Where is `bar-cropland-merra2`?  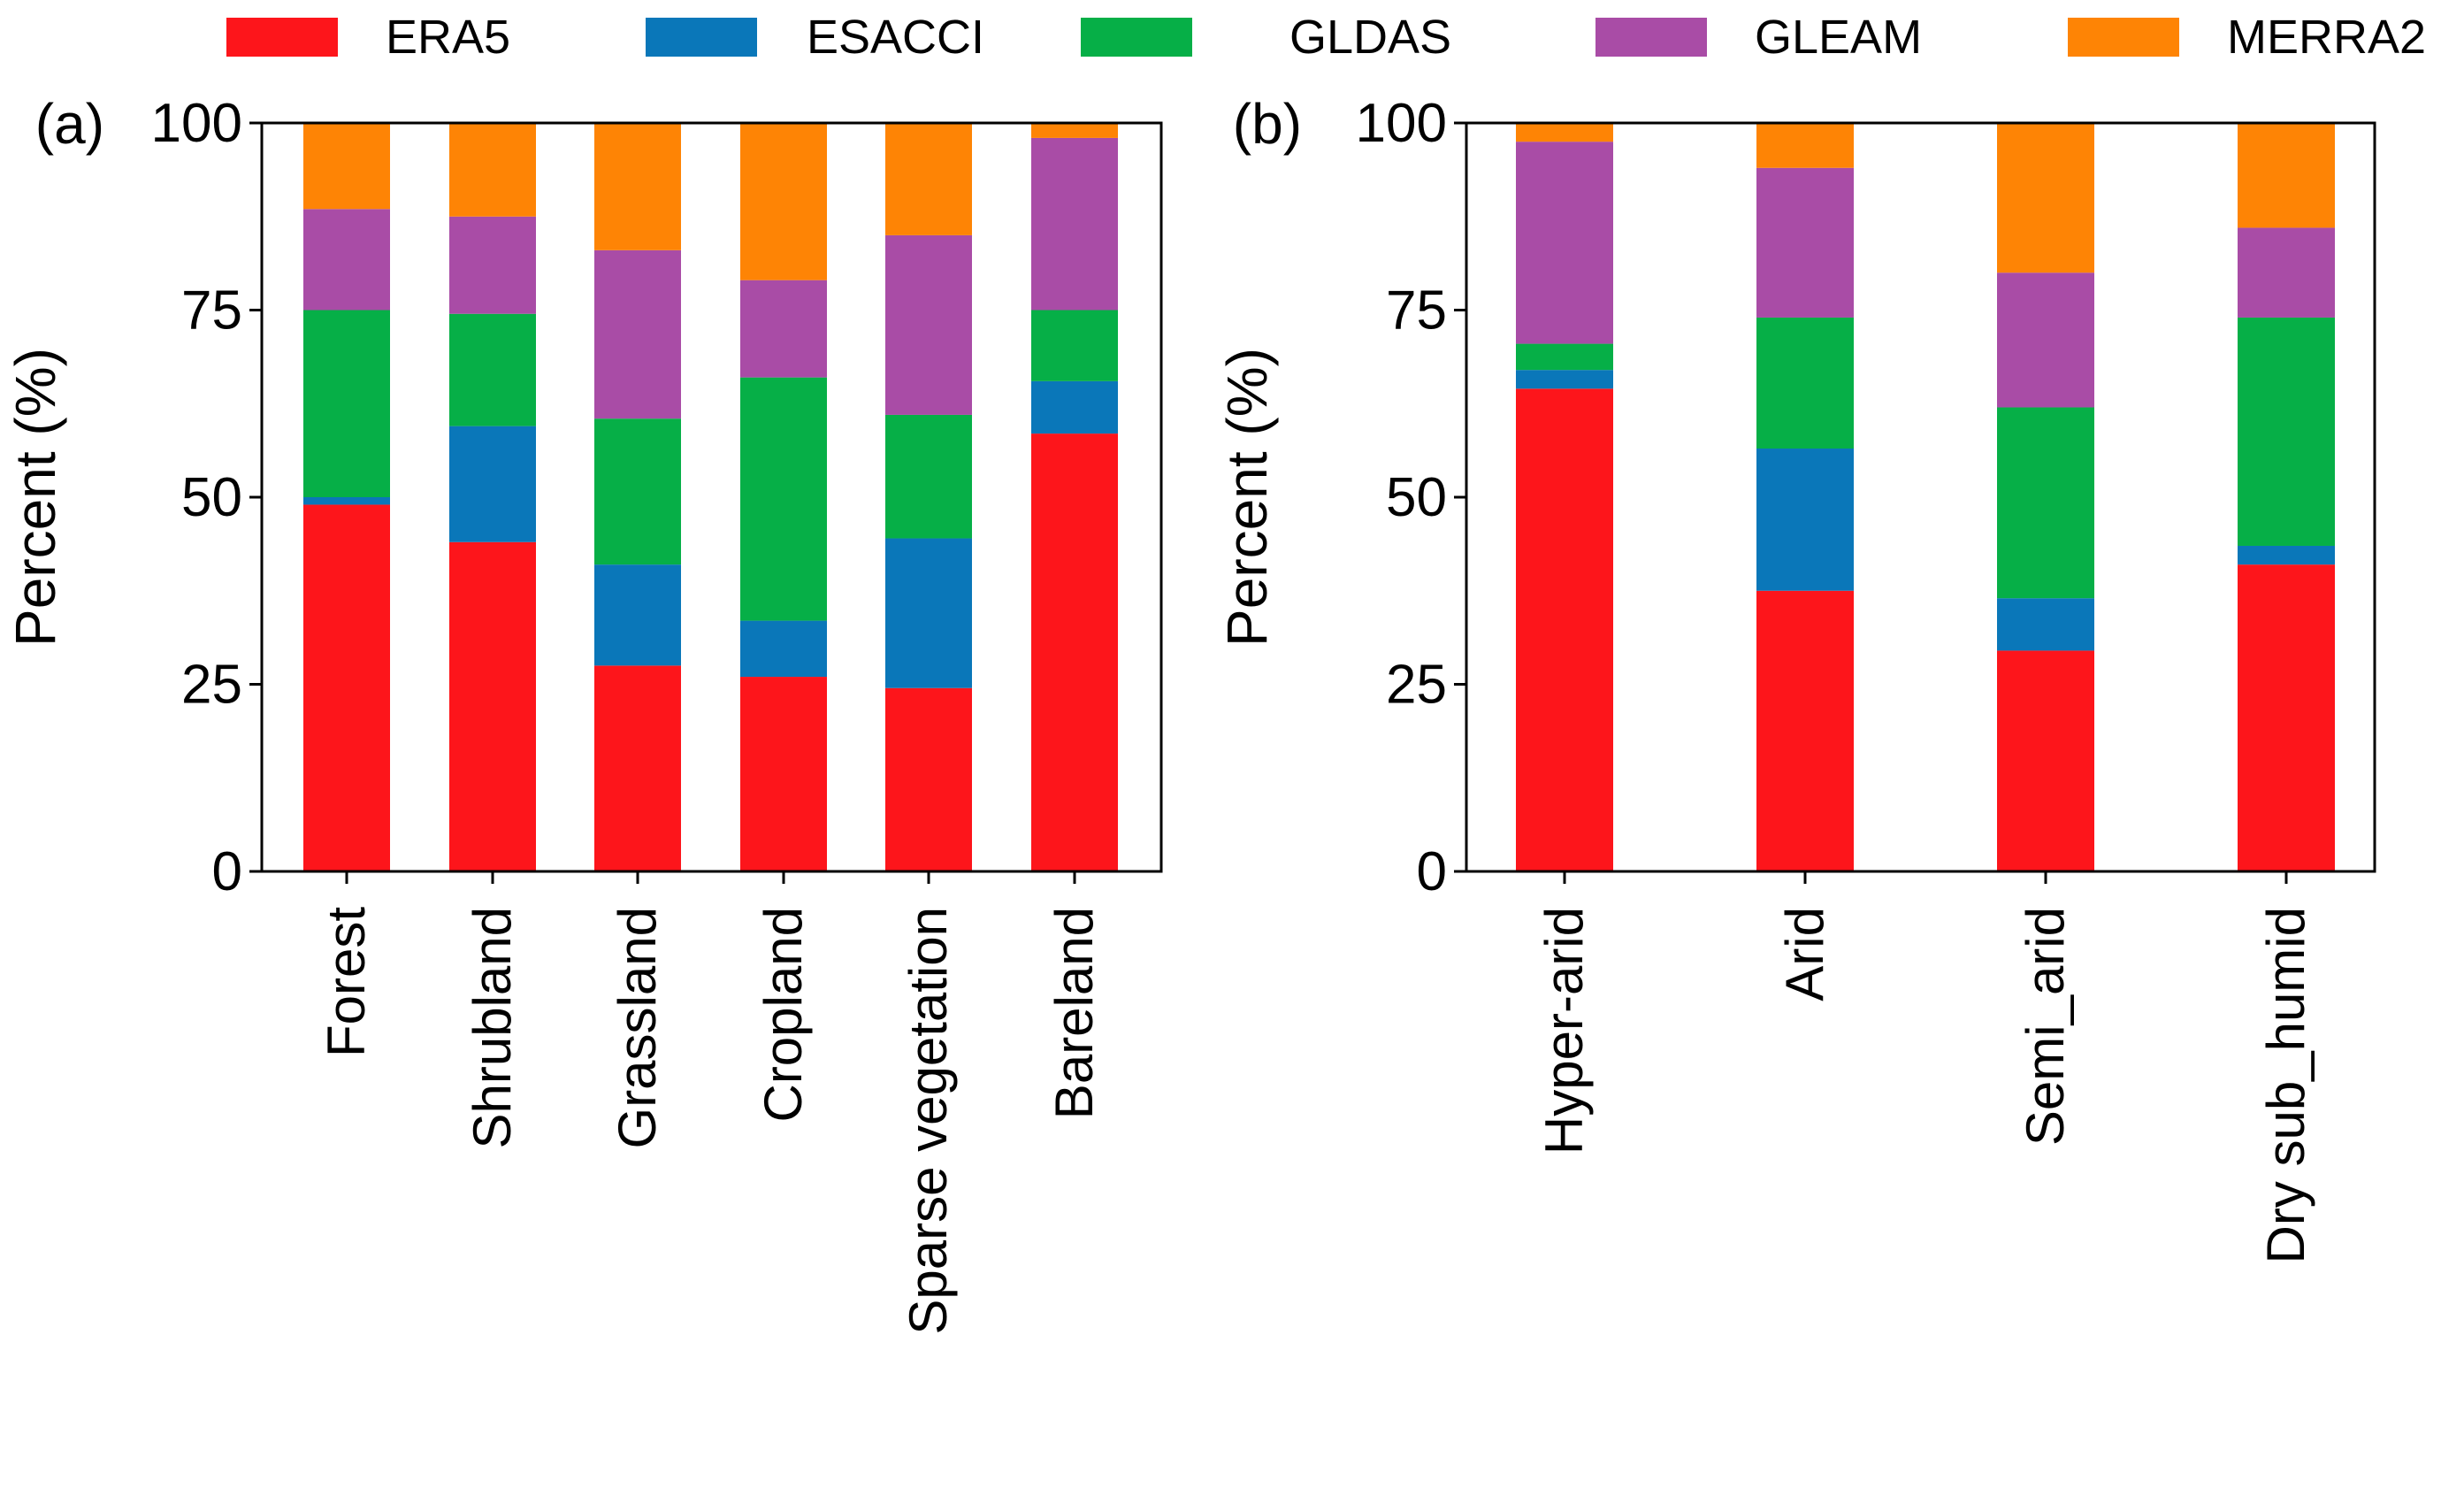 bar-cropland-merra2 is located at coordinates (783, 201).